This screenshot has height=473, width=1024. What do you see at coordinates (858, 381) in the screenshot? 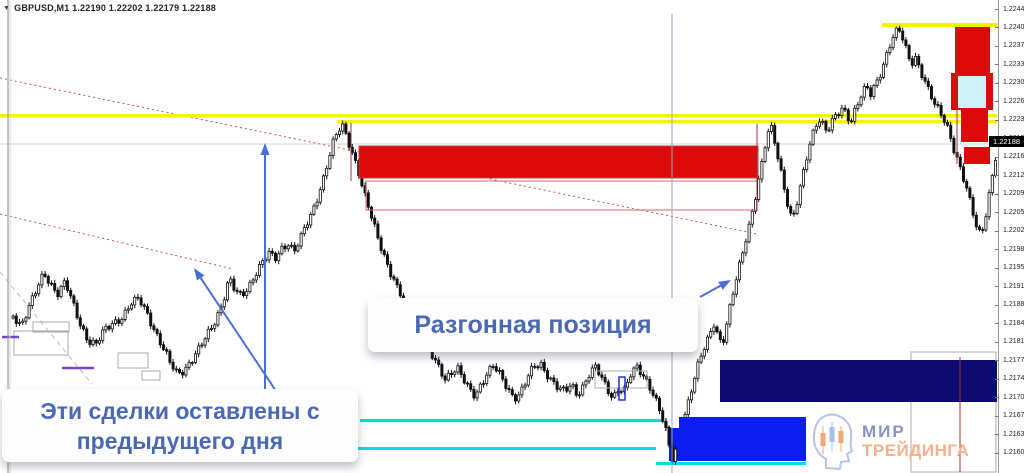
I see `demand-zone-navy` at bounding box center [858, 381].